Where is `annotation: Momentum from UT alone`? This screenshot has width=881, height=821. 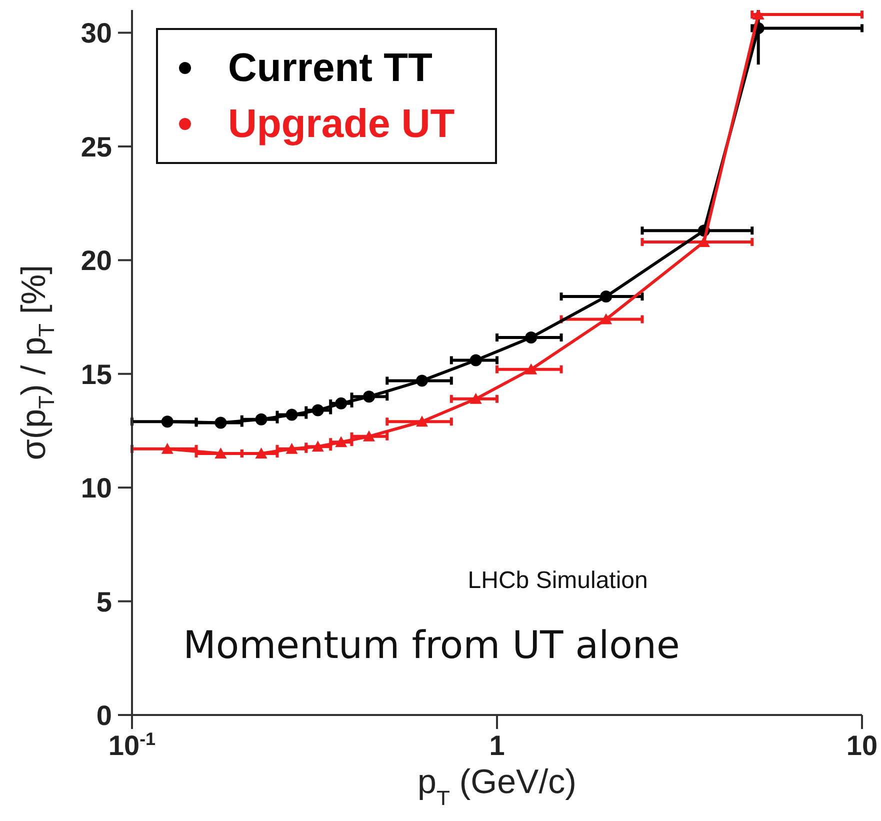
annotation: Momentum from UT alone is located at coordinates (431, 645).